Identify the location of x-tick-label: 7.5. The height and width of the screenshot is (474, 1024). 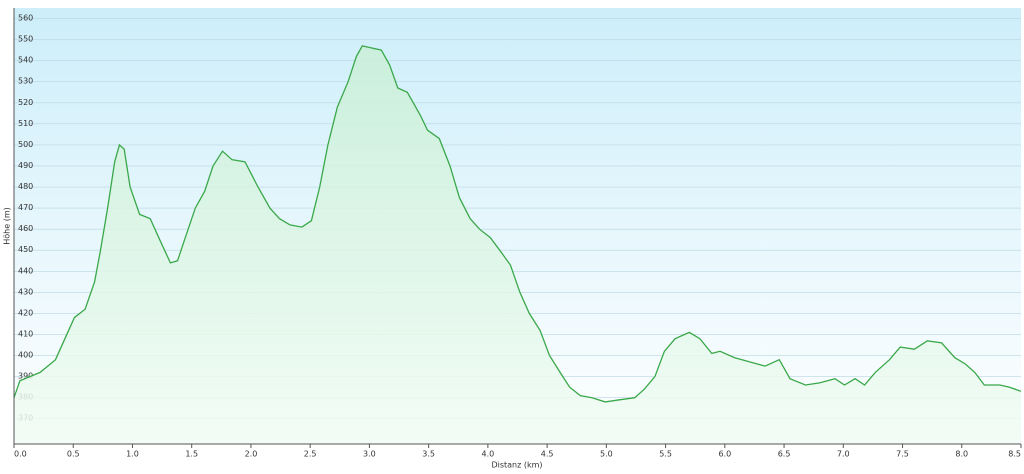
(902, 454).